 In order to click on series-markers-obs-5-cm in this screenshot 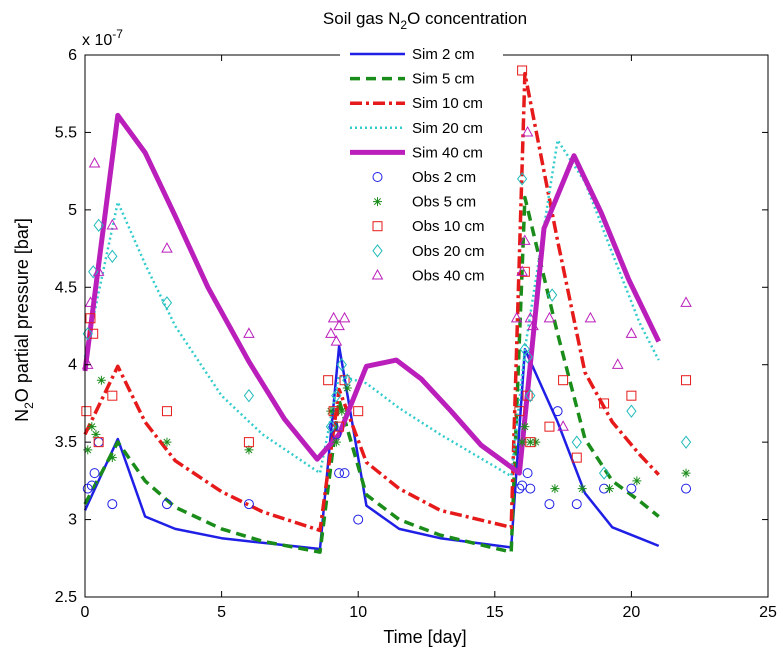, I will do `click(387, 434)`.